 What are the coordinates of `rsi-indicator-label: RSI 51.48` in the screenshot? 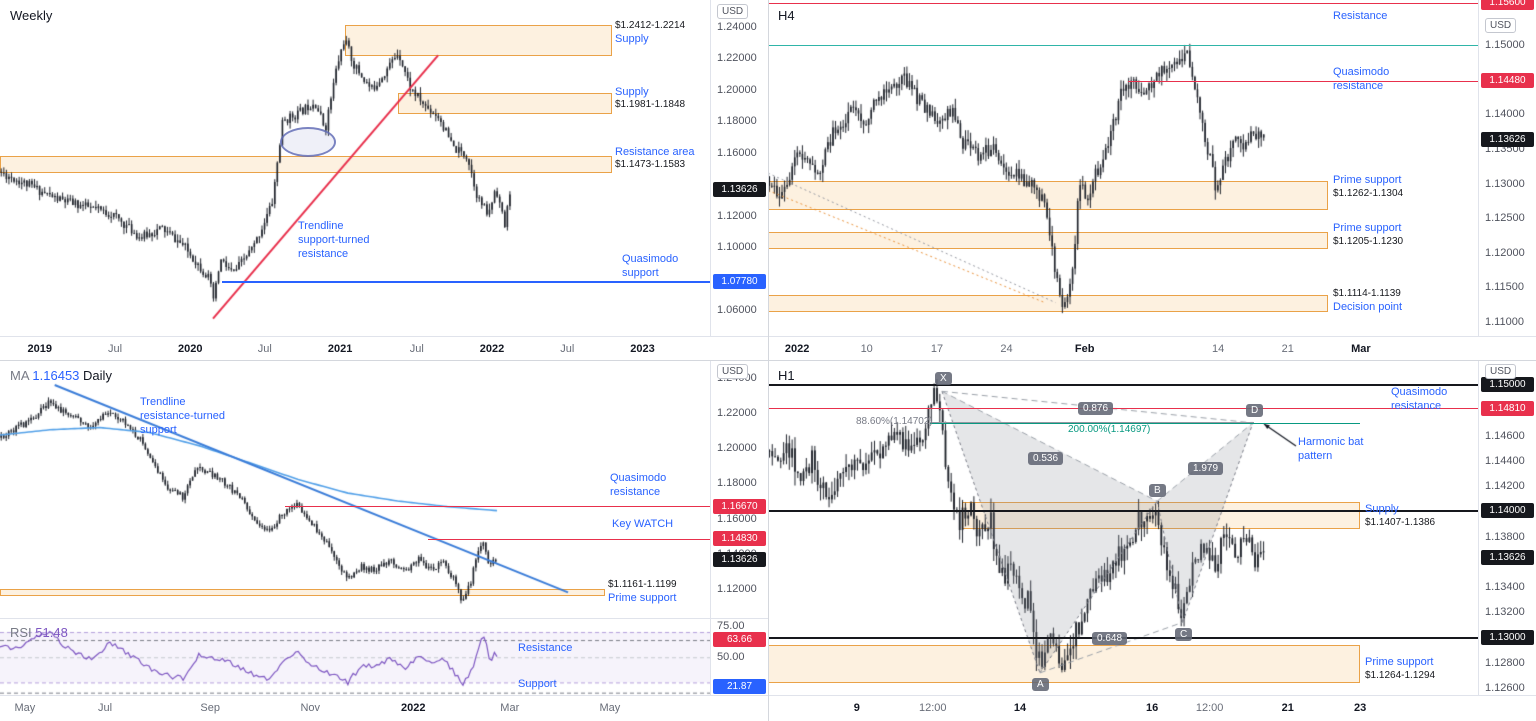 It's located at (39, 632).